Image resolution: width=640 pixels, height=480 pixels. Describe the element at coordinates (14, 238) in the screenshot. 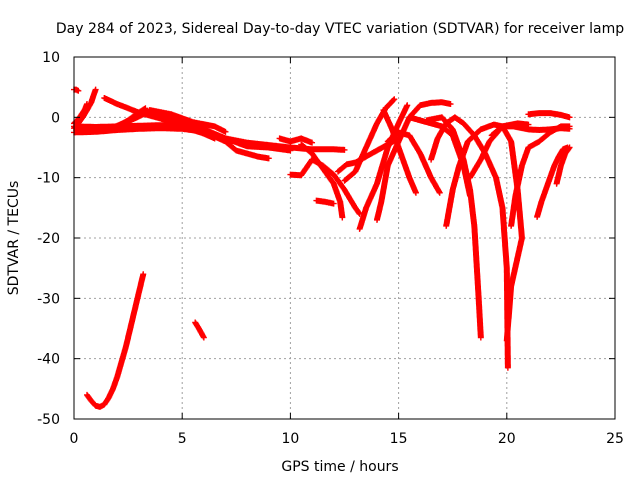

I see `y-axis-label: SDTVAR / TECUs` at that location.